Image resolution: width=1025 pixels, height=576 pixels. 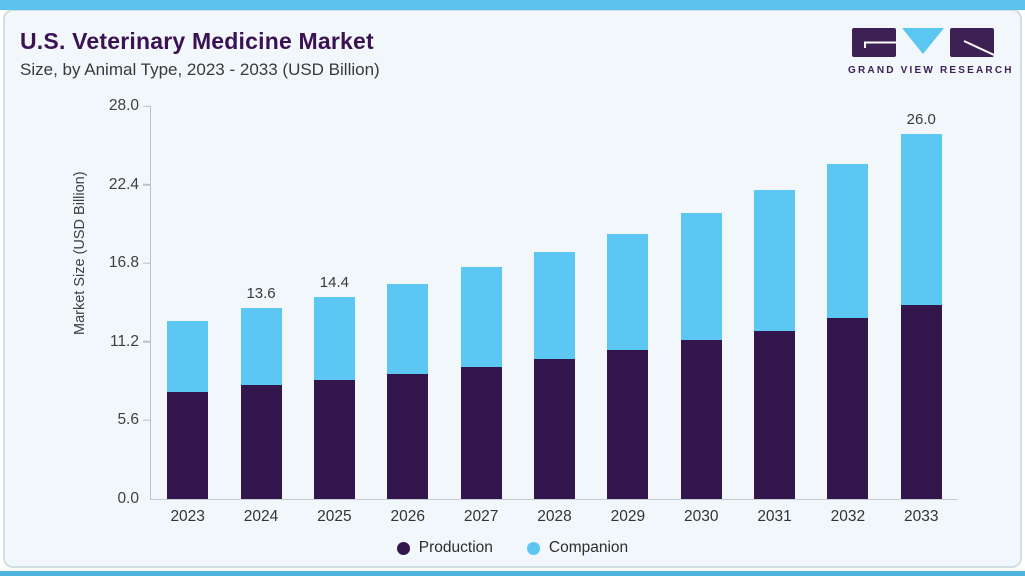 I want to click on bar-segment-production-2032, so click(x=848, y=408).